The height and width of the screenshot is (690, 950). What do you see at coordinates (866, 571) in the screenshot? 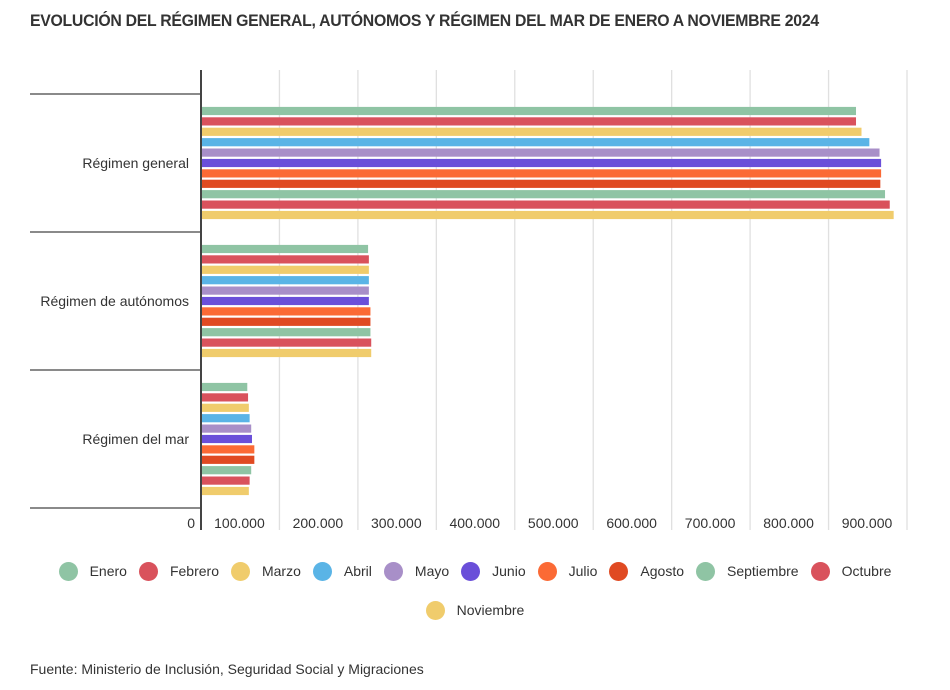
I see `legend-label: Octubre` at bounding box center [866, 571].